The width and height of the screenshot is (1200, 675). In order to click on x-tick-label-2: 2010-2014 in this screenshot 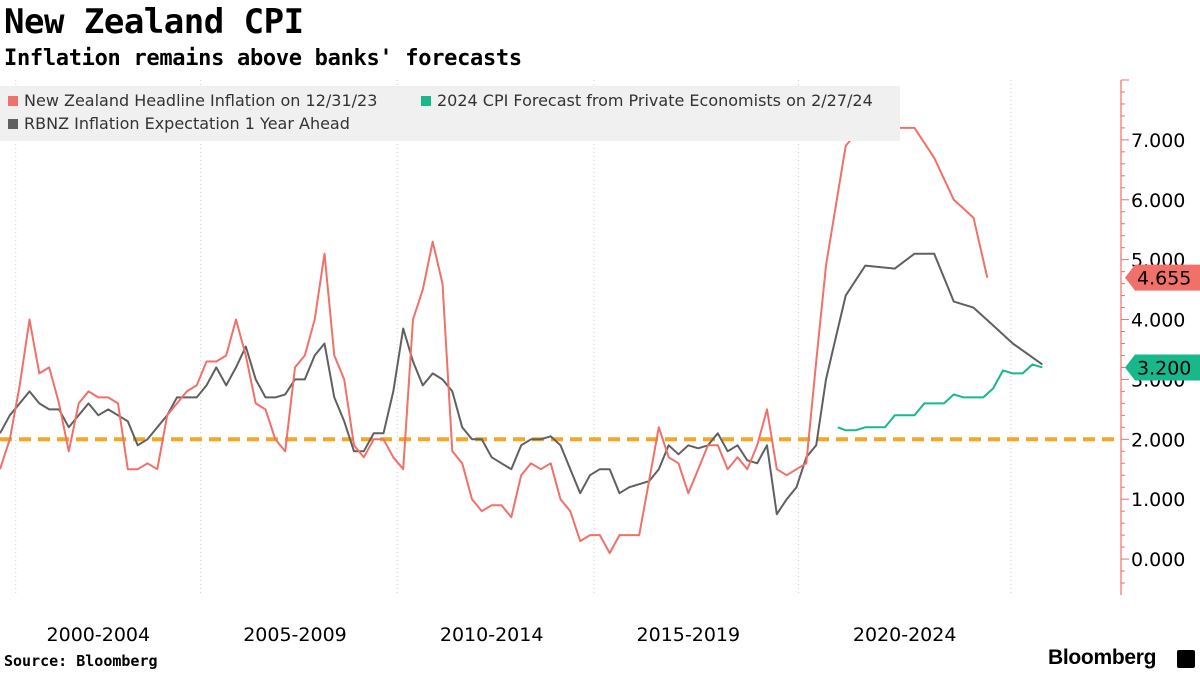, I will do `click(492, 635)`.